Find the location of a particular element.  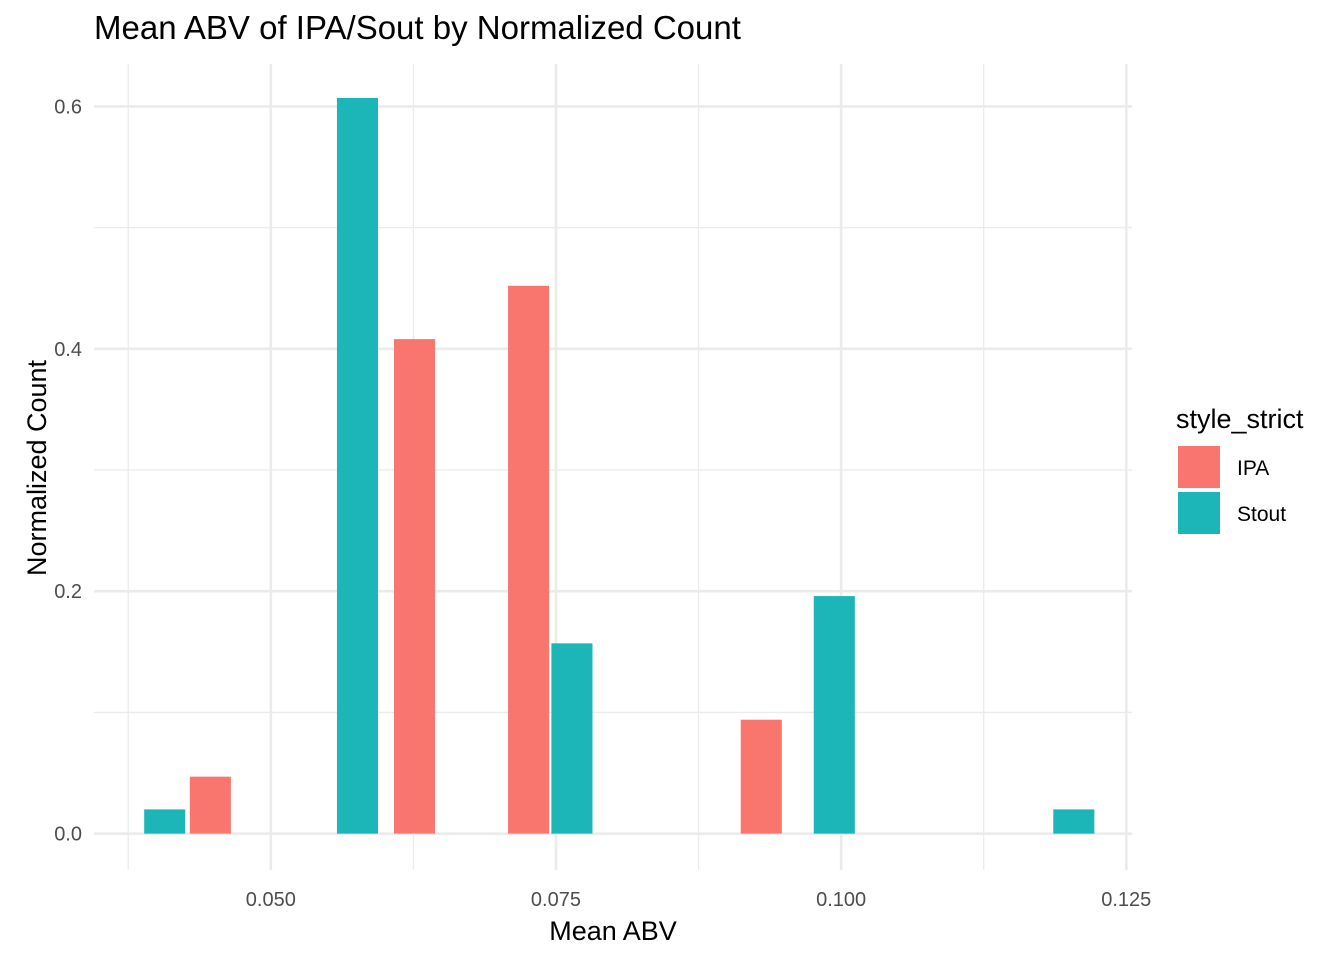

y-axis-title: Normalized Count is located at coordinates (37, 467).